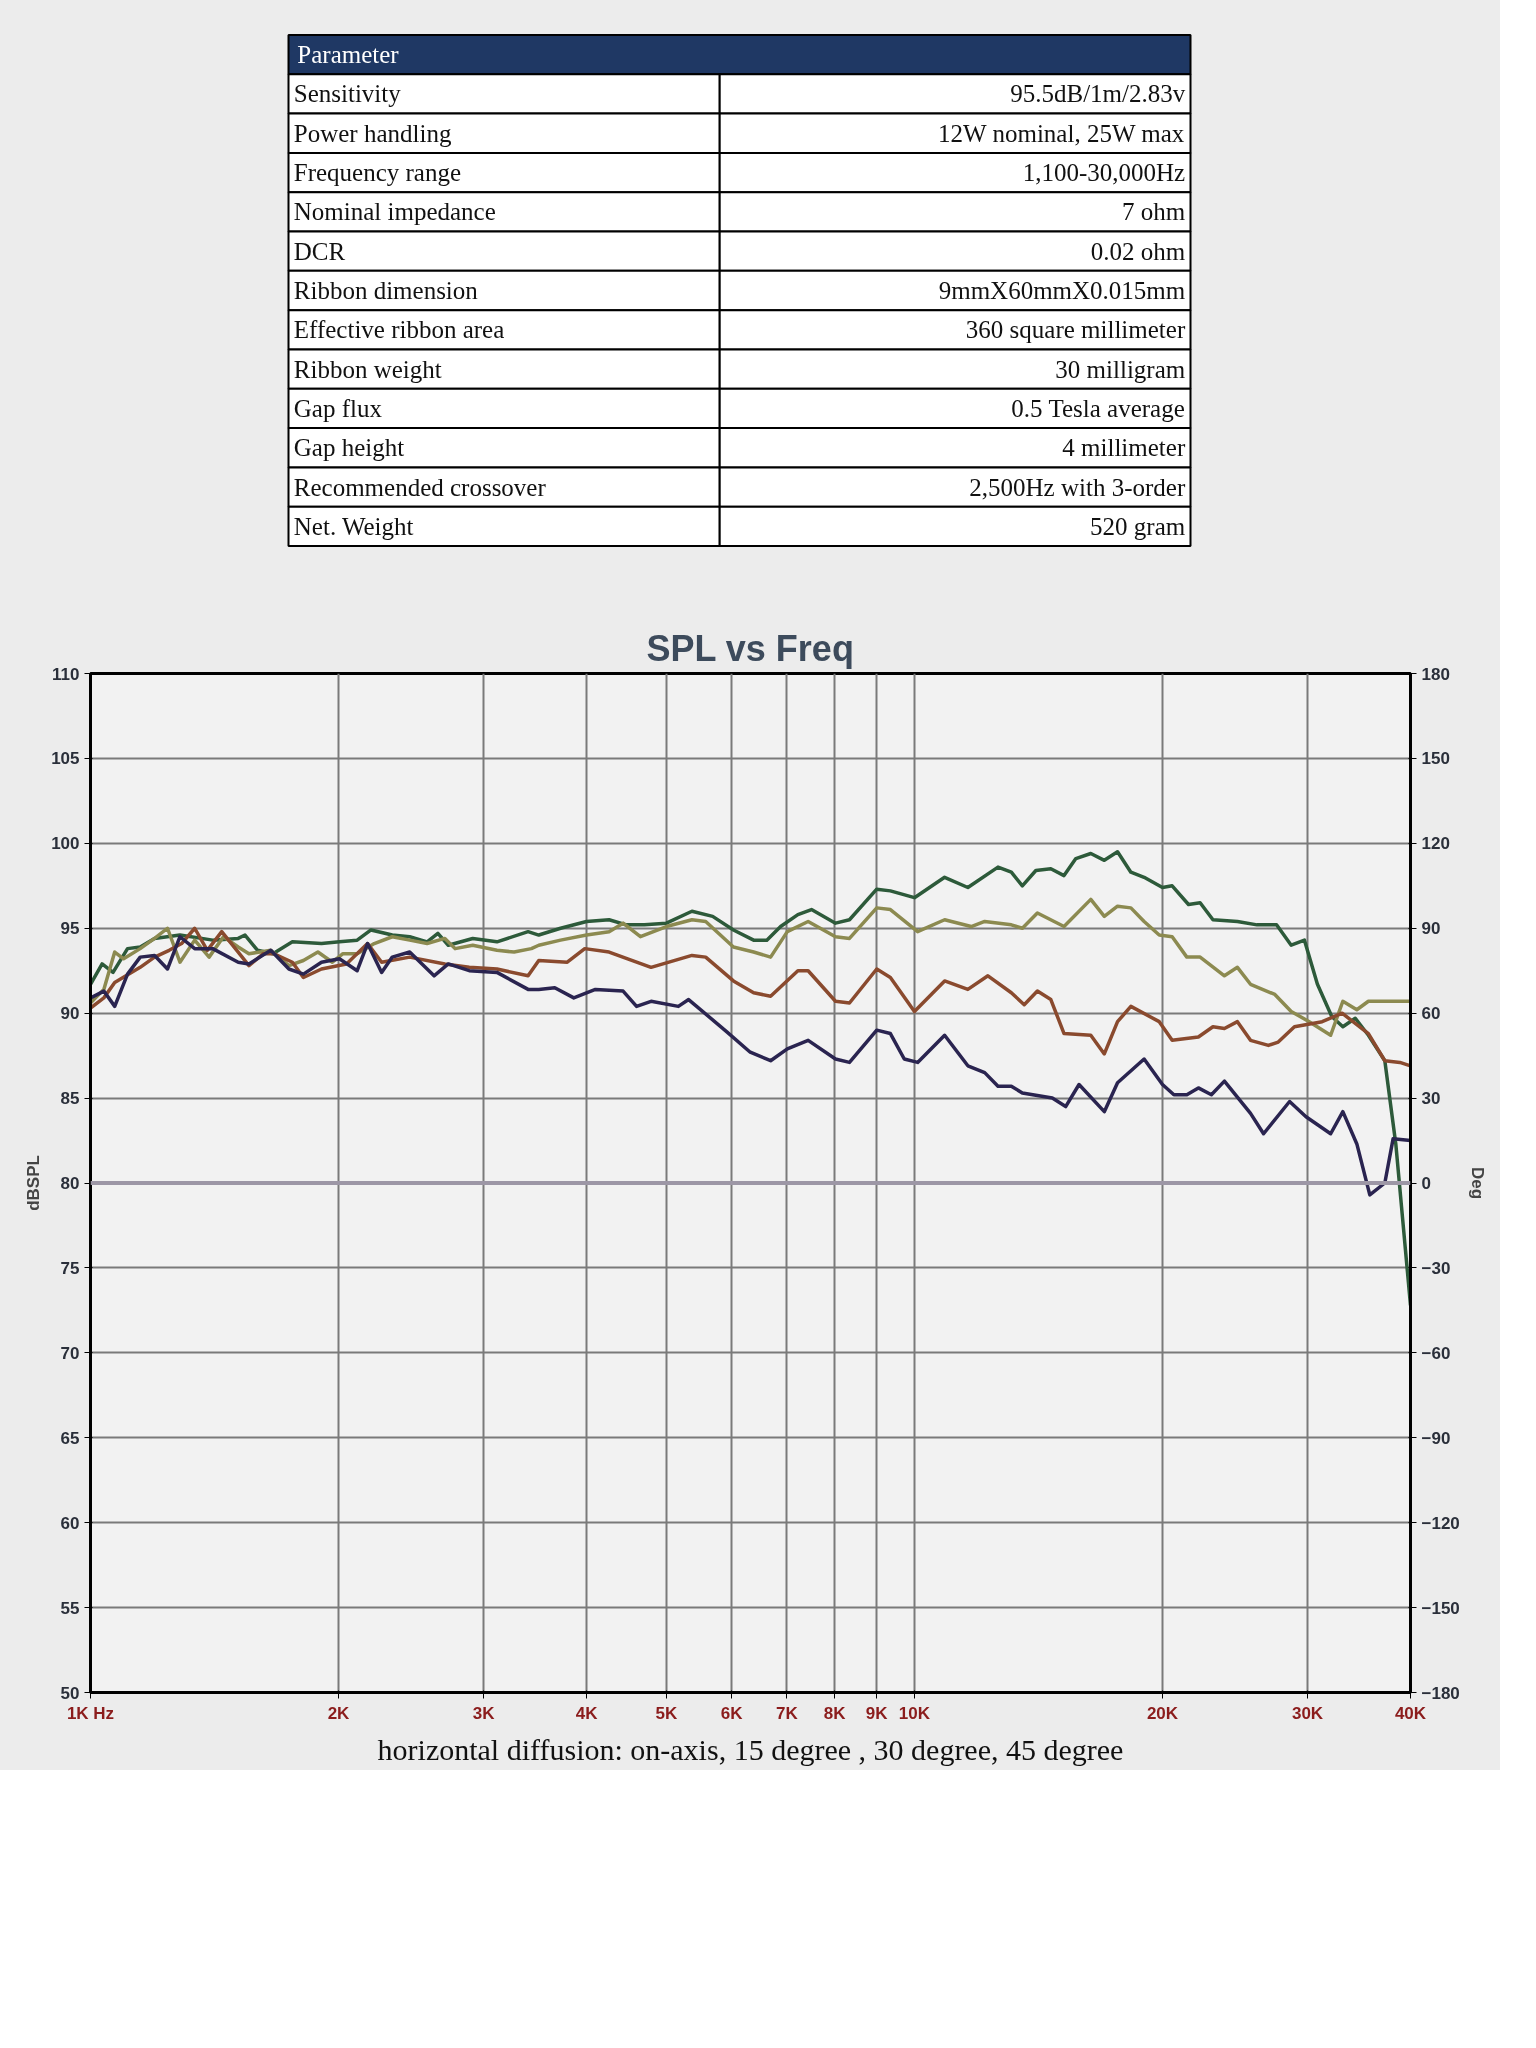 This screenshot has height=2048, width=1536. I want to click on x-tick-label: 7K, so click(787, 1713).